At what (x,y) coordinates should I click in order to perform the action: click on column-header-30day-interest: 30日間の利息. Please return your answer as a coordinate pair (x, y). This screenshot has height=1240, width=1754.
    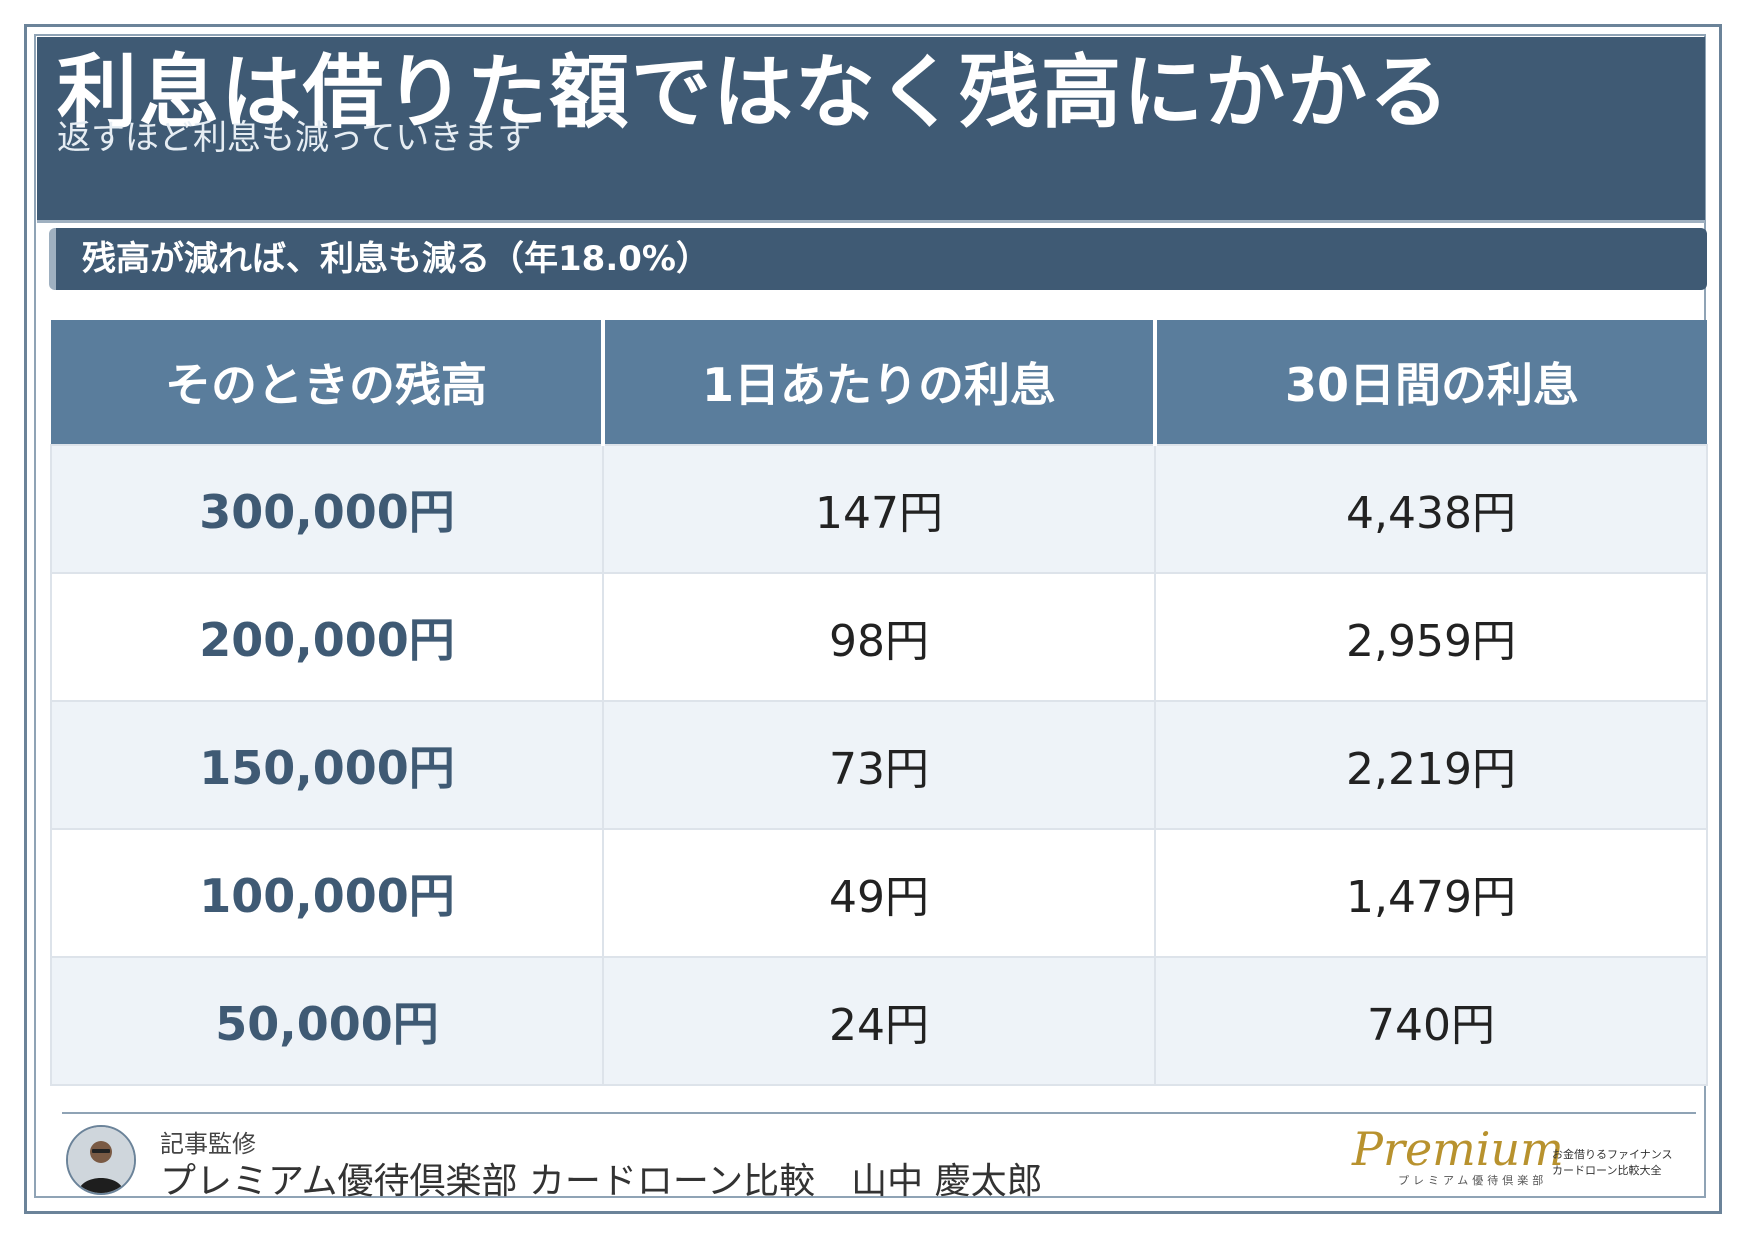
    Looking at the image, I should click on (1431, 382).